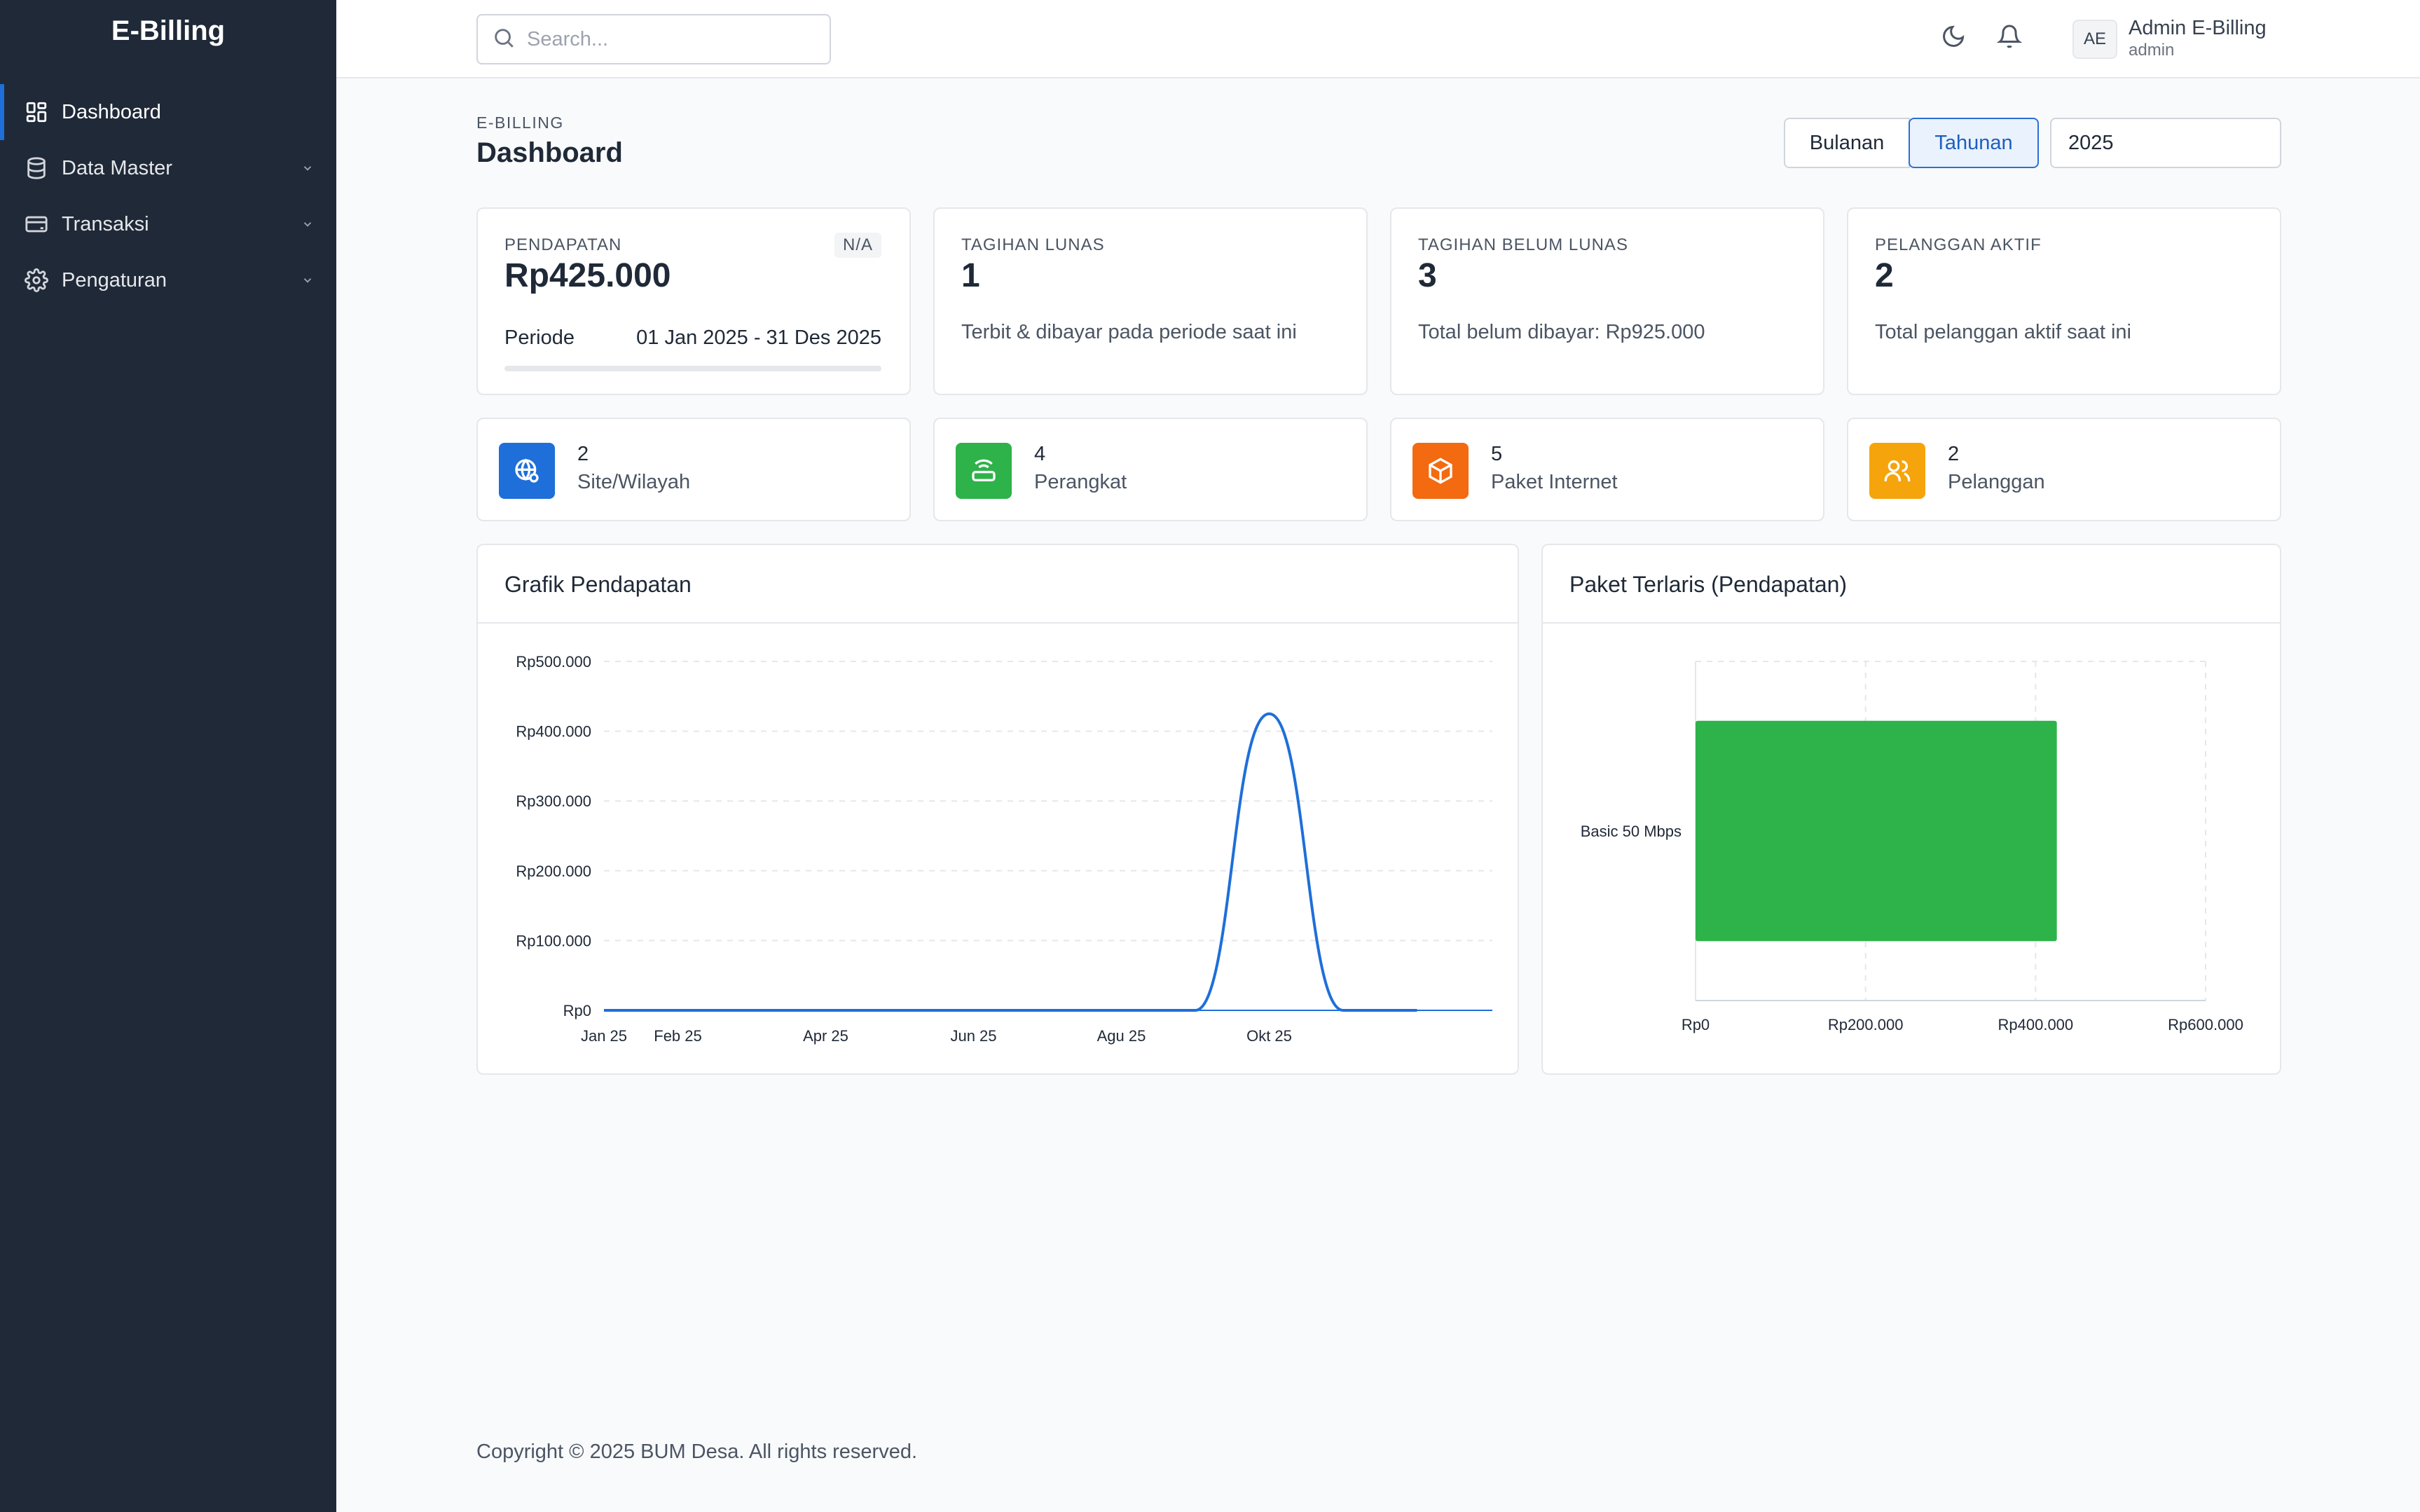 The image size is (2420, 1512). What do you see at coordinates (1897, 471) in the screenshot?
I see `users-icon` at bounding box center [1897, 471].